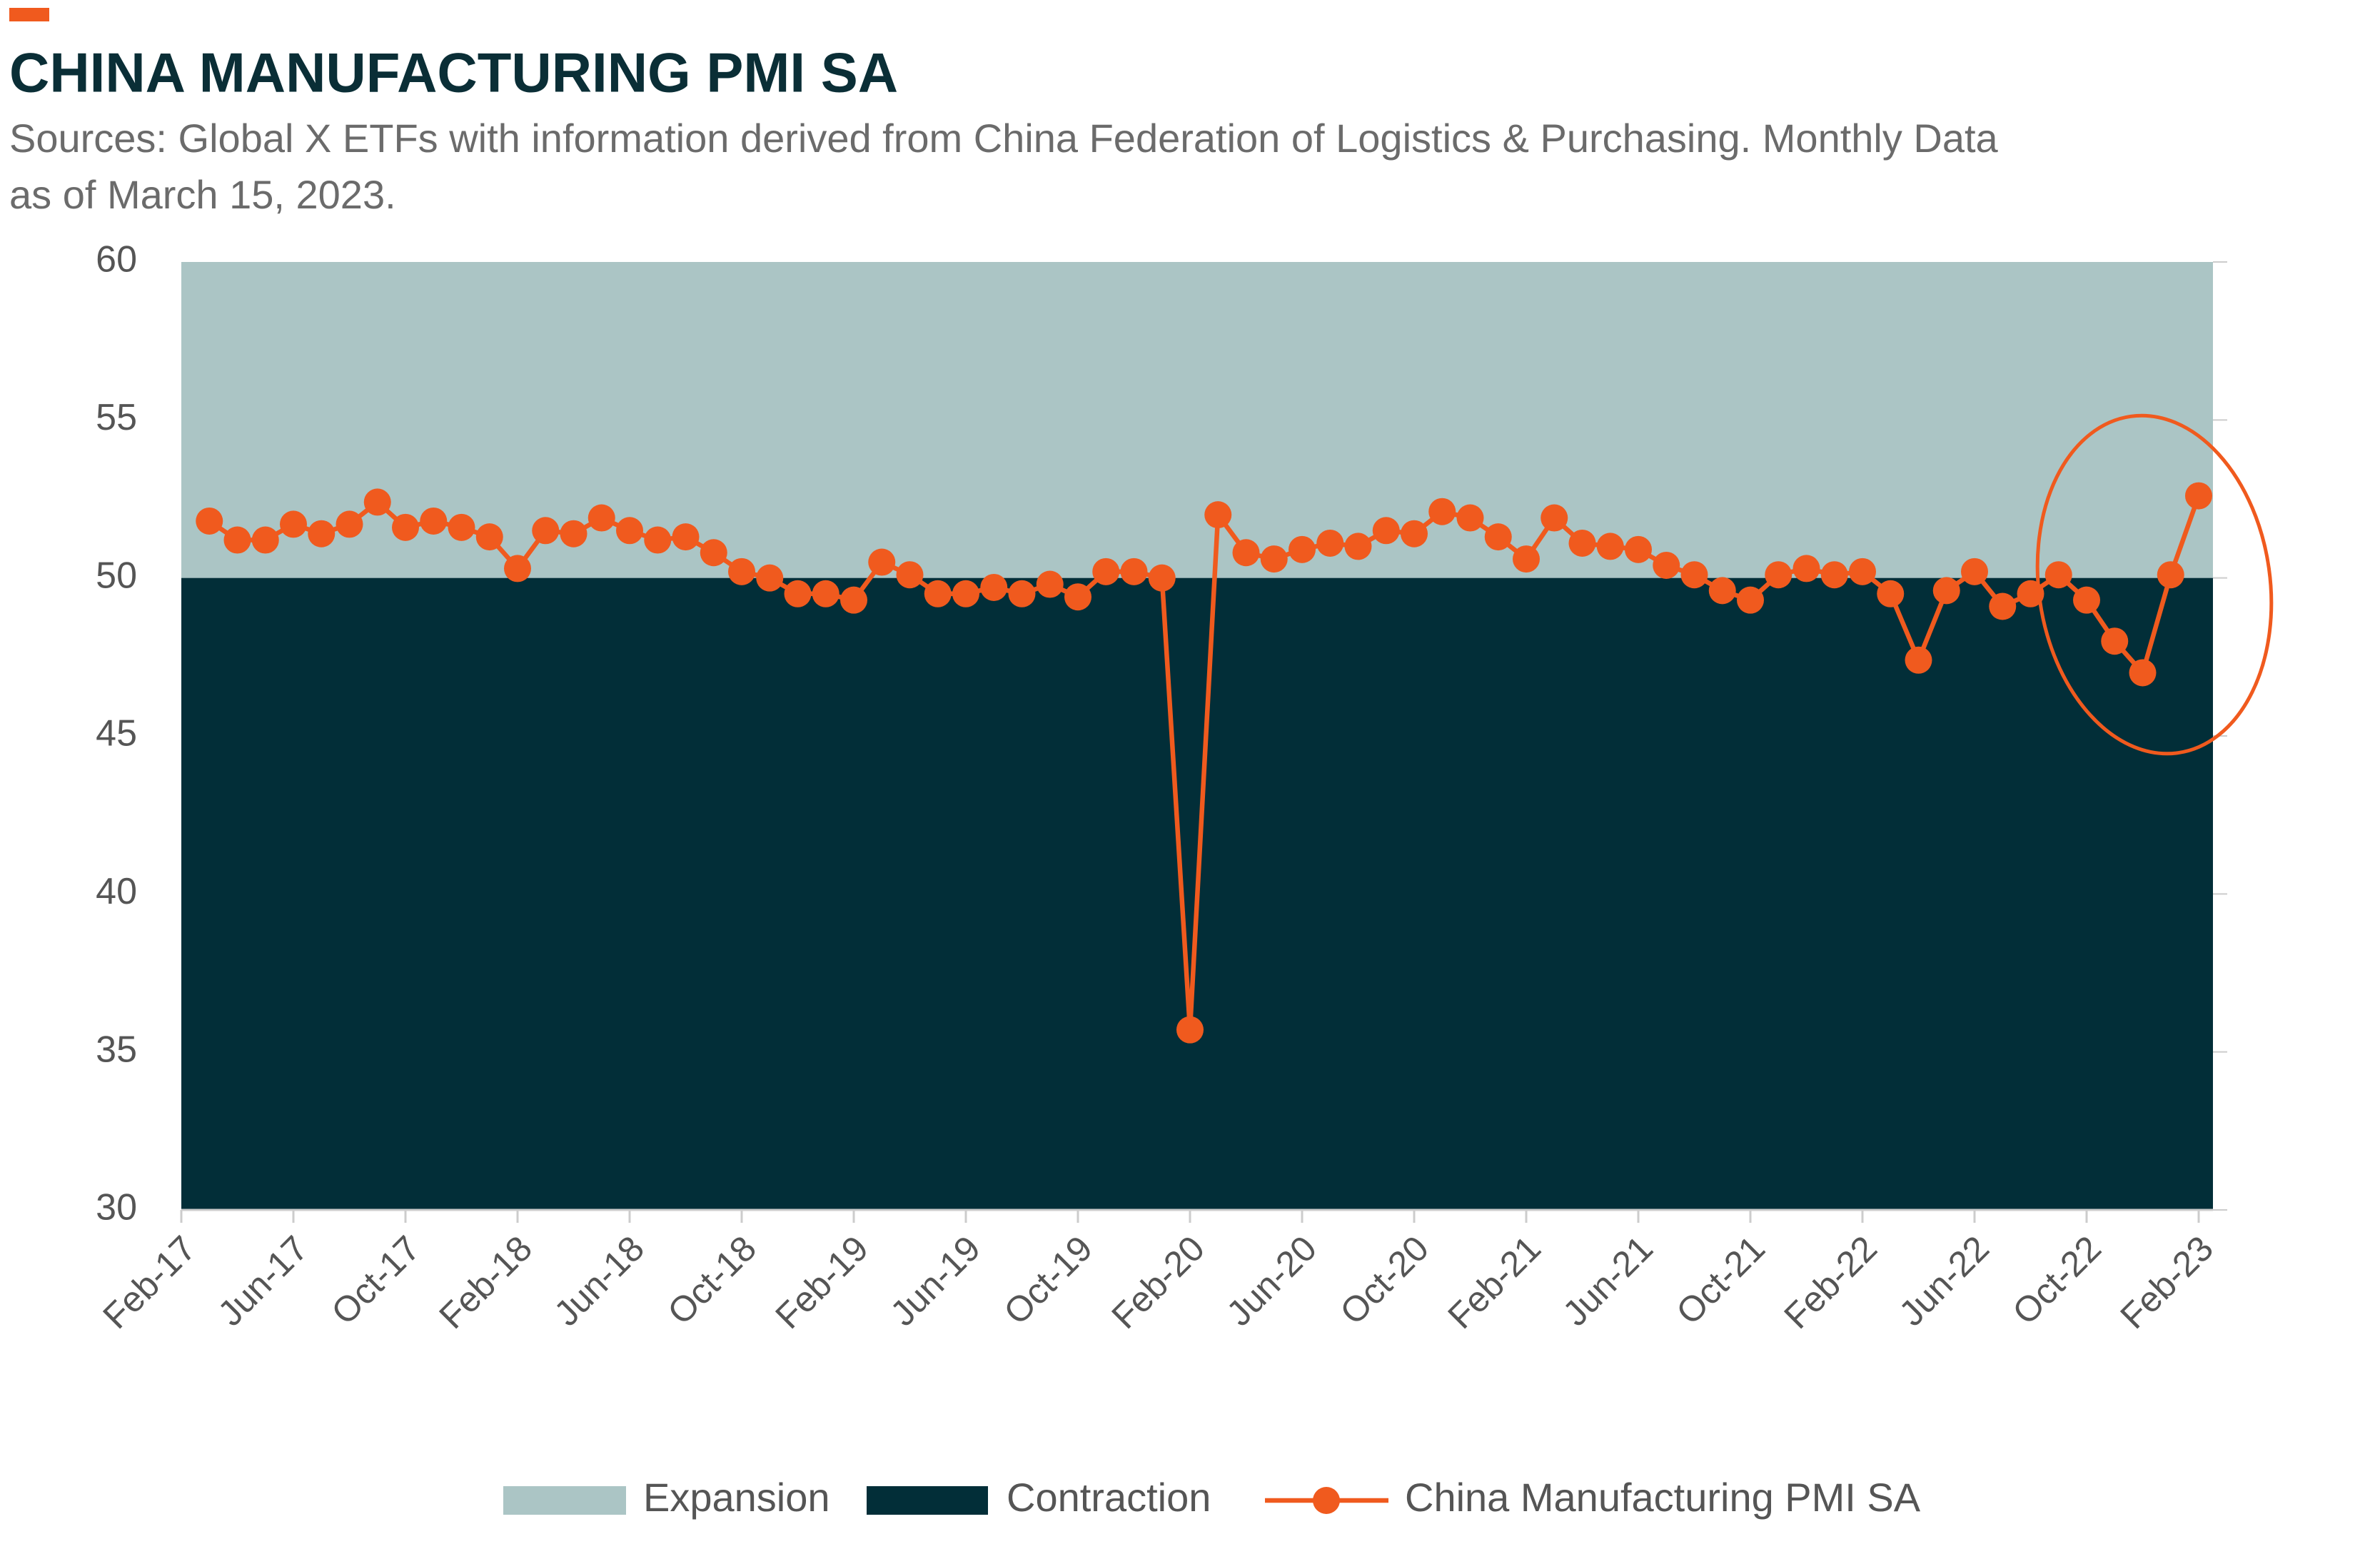 Image resolution: width=2380 pixels, height=1544 pixels. What do you see at coordinates (375, 1281) in the screenshot?
I see `x-tick-label: Oct-17` at bounding box center [375, 1281].